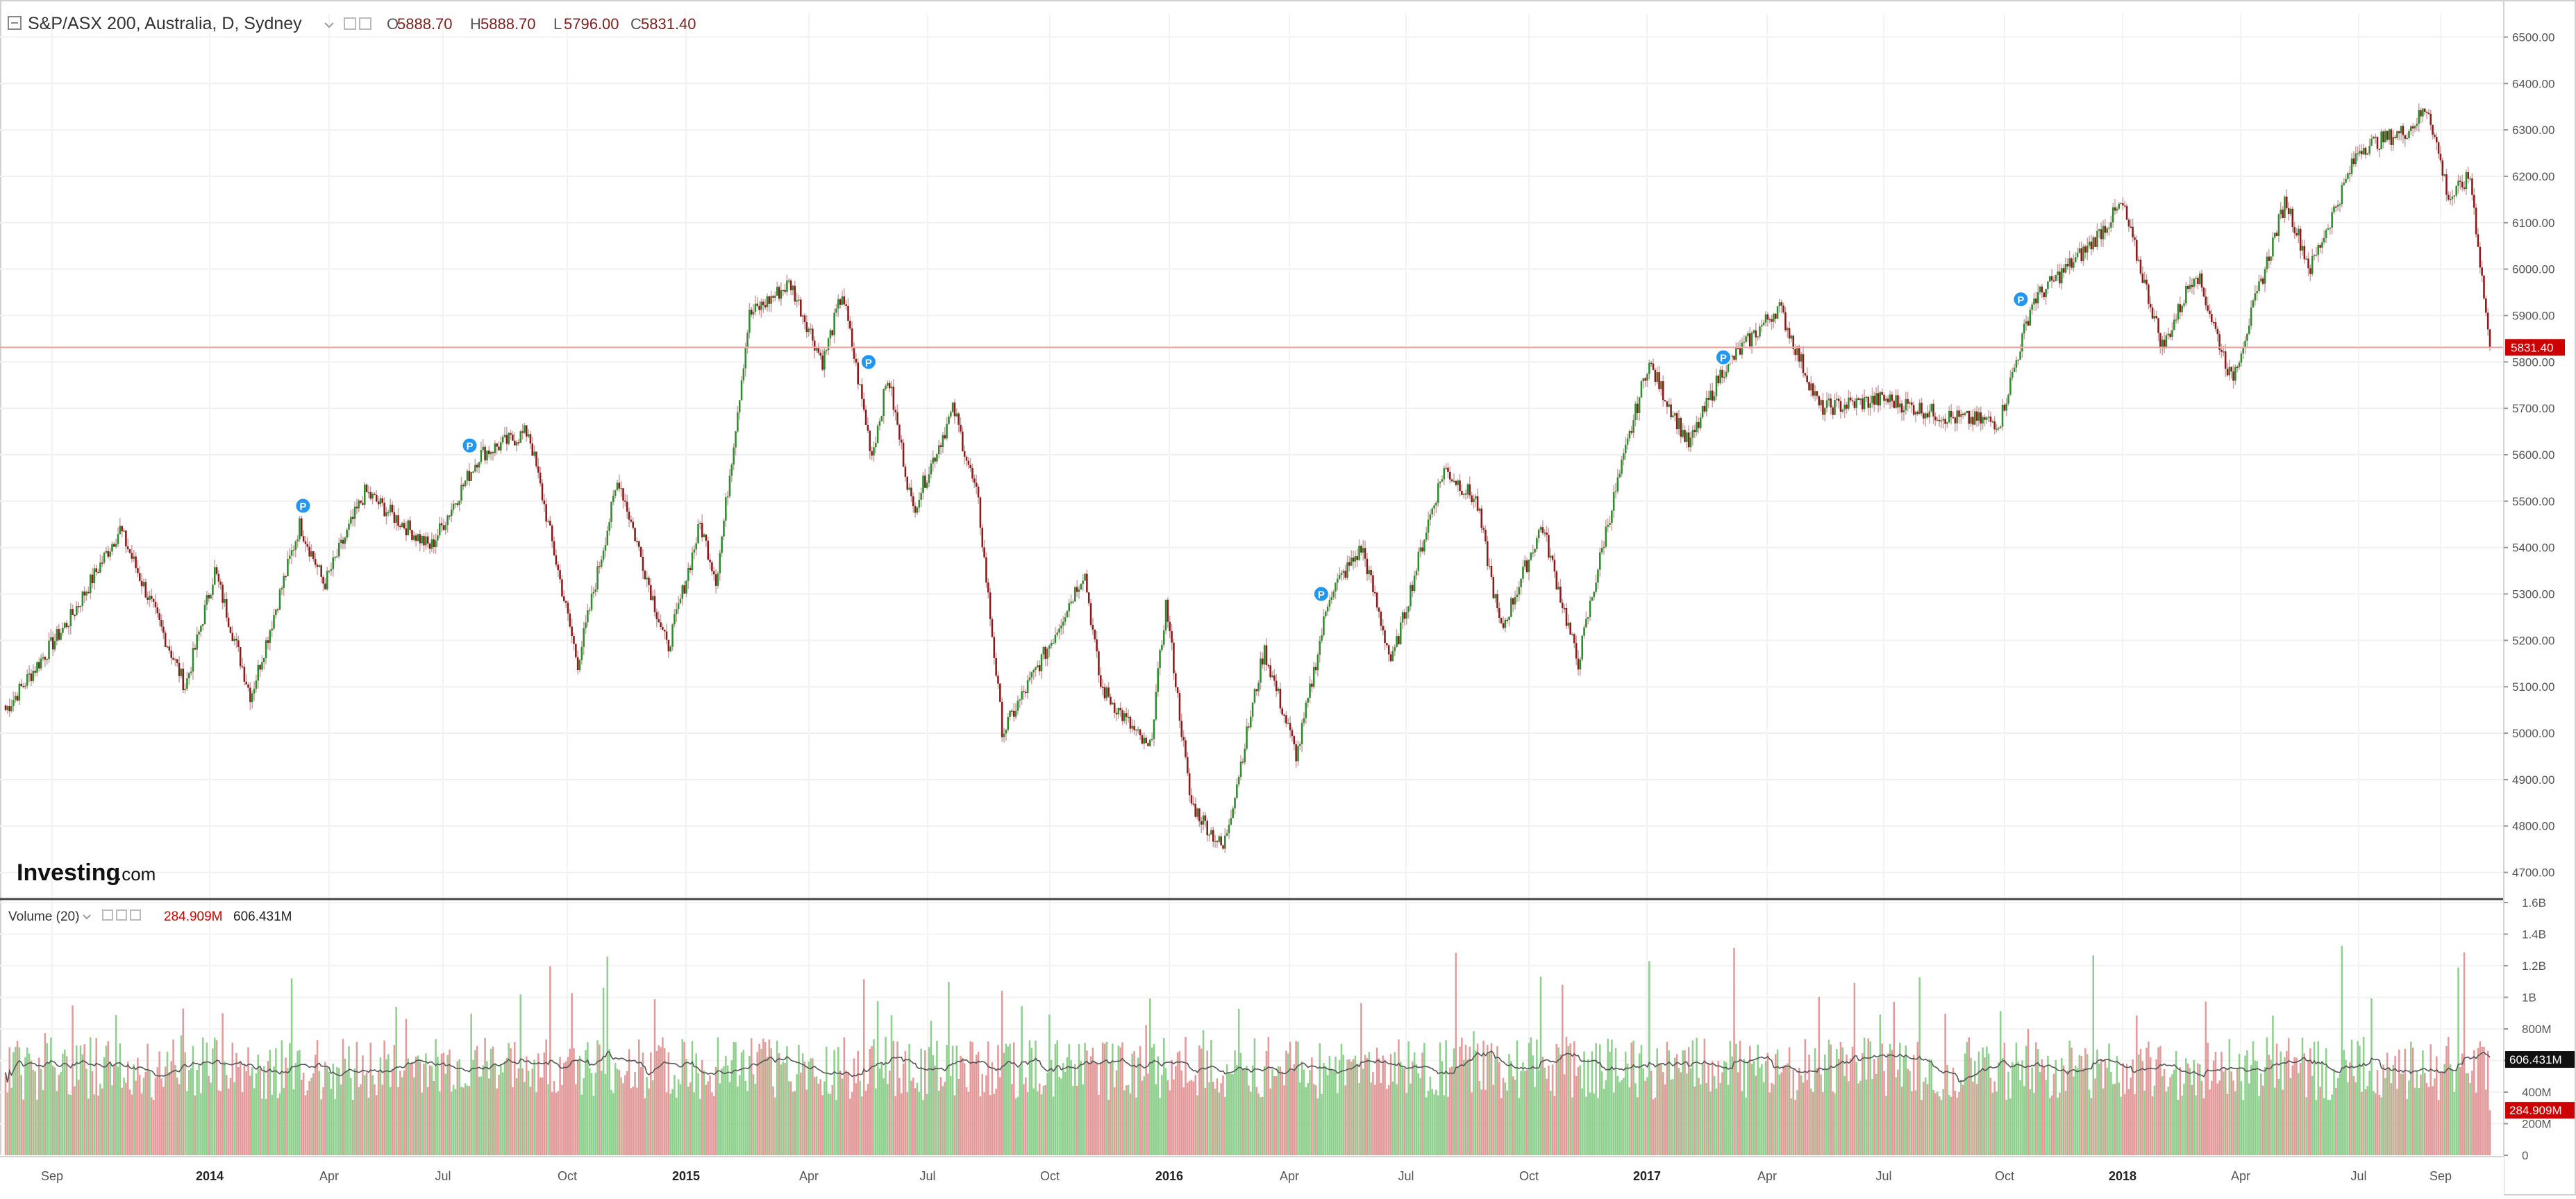  What do you see at coordinates (2532, 347) in the screenshot?
I see `last-price-tag-label: 5831.40` at bounding box center [2532, 347].